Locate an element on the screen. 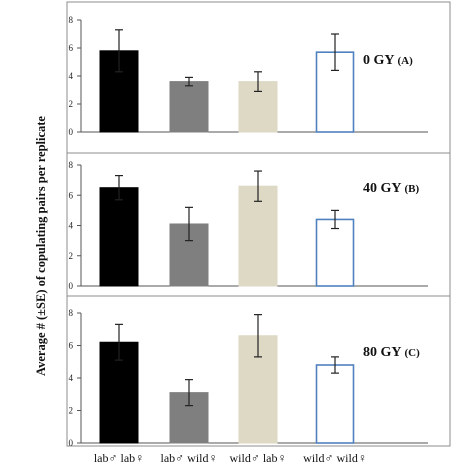 The image size is (474, 476). panel-label-main: 40 GY is located at coordinates (383, 188).